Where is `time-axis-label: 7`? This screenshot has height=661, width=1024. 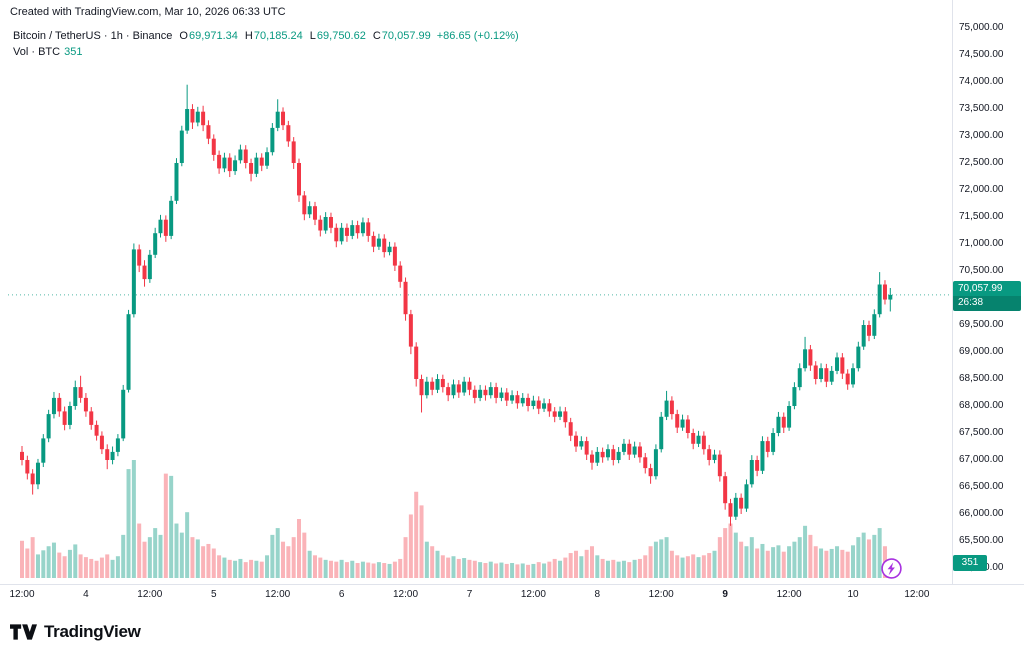
time-axis-label: 7 is located at coordinates (469, 594).